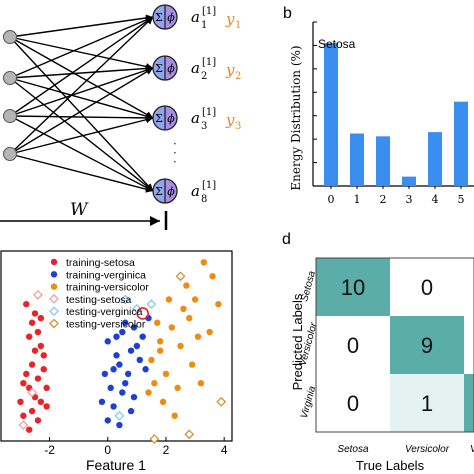  I want to click on testing-verginica-point, so click(151, 304).